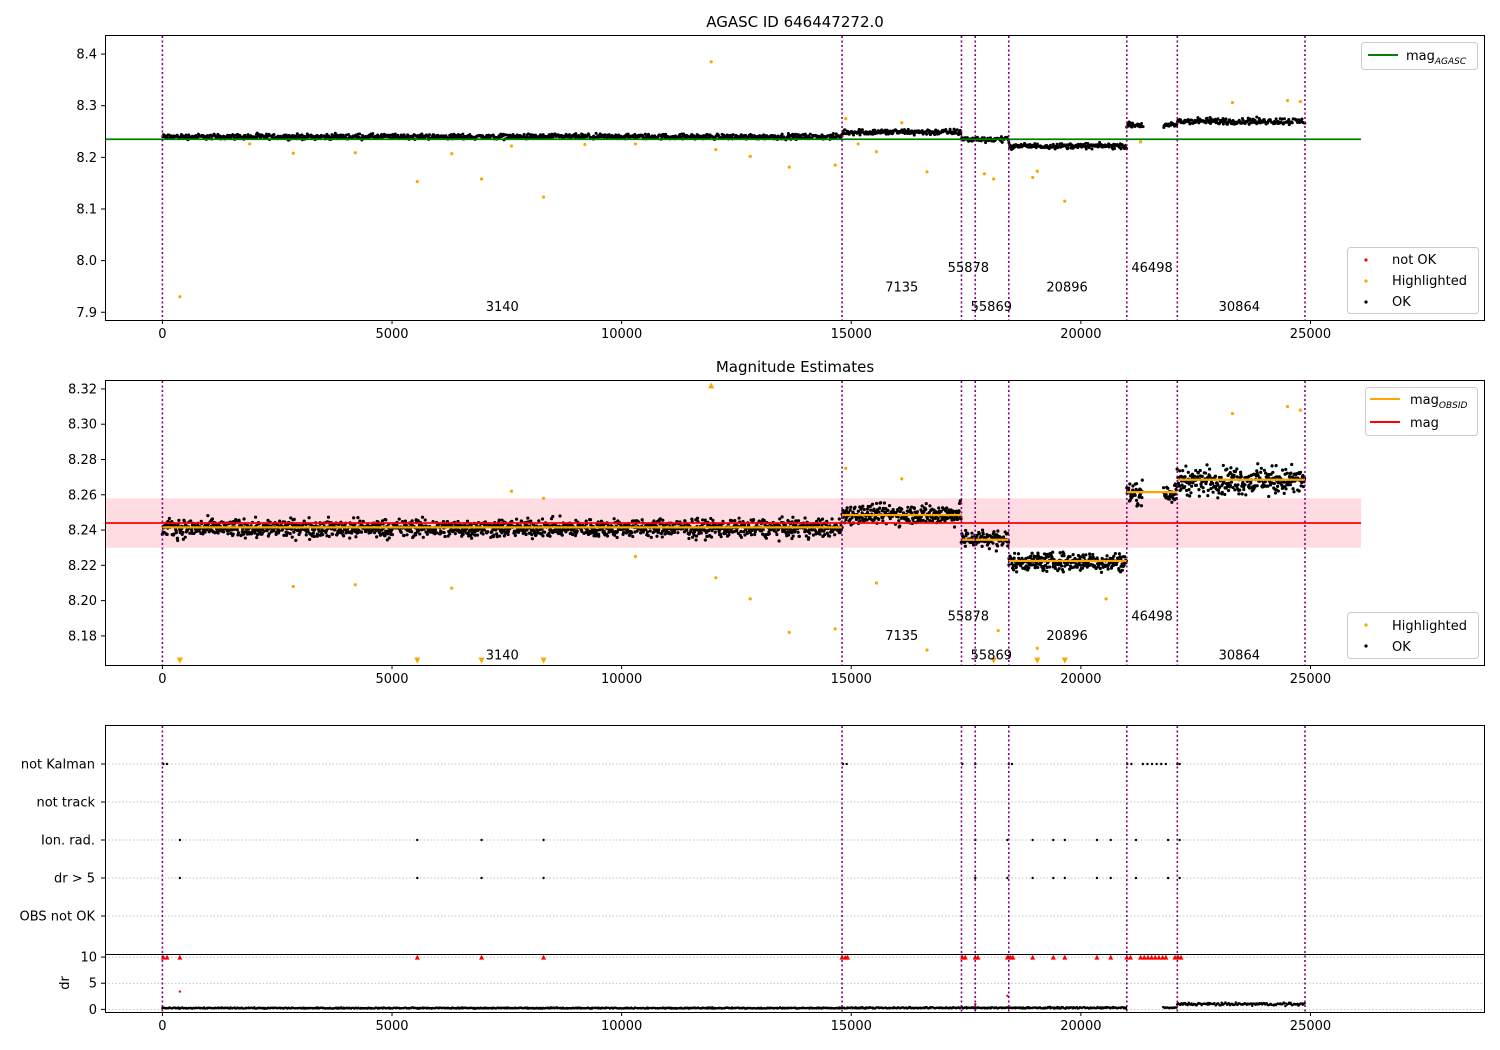  Describe the element at coordinates (1080, 334) in the screenshot. I see `x-tick-label: 20000` at that location.